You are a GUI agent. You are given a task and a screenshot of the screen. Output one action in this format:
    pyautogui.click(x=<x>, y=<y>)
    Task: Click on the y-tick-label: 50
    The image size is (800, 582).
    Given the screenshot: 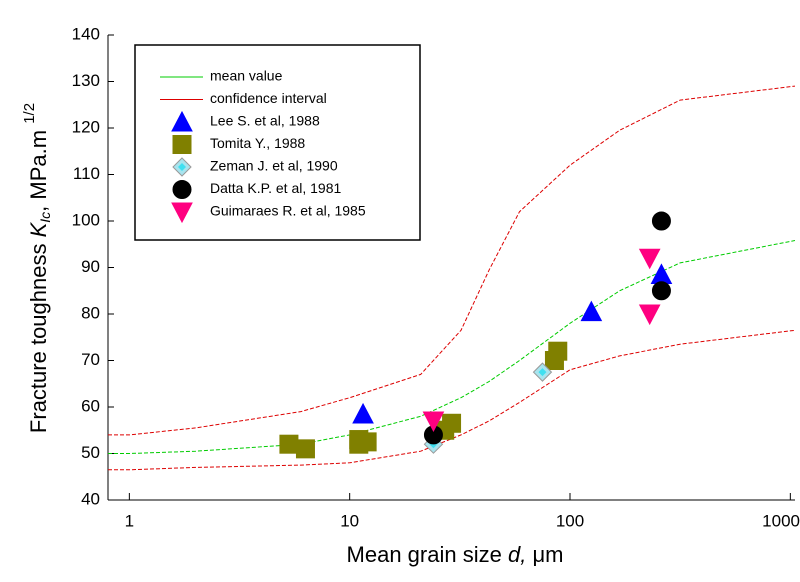 What is the action you would take?
    pyautogui.click(x=90, y=452)
    